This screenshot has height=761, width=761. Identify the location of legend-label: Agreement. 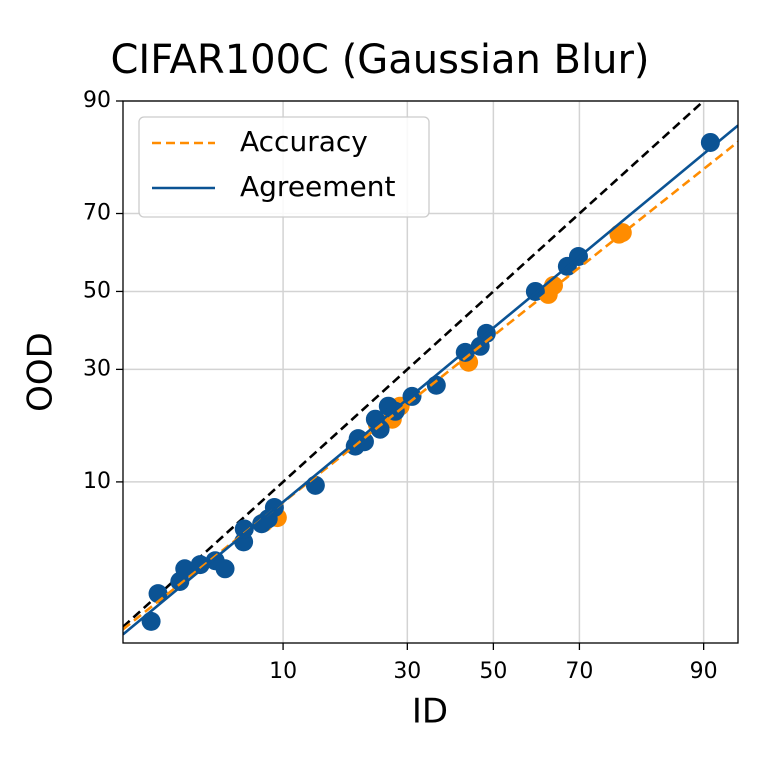
(318, 186).